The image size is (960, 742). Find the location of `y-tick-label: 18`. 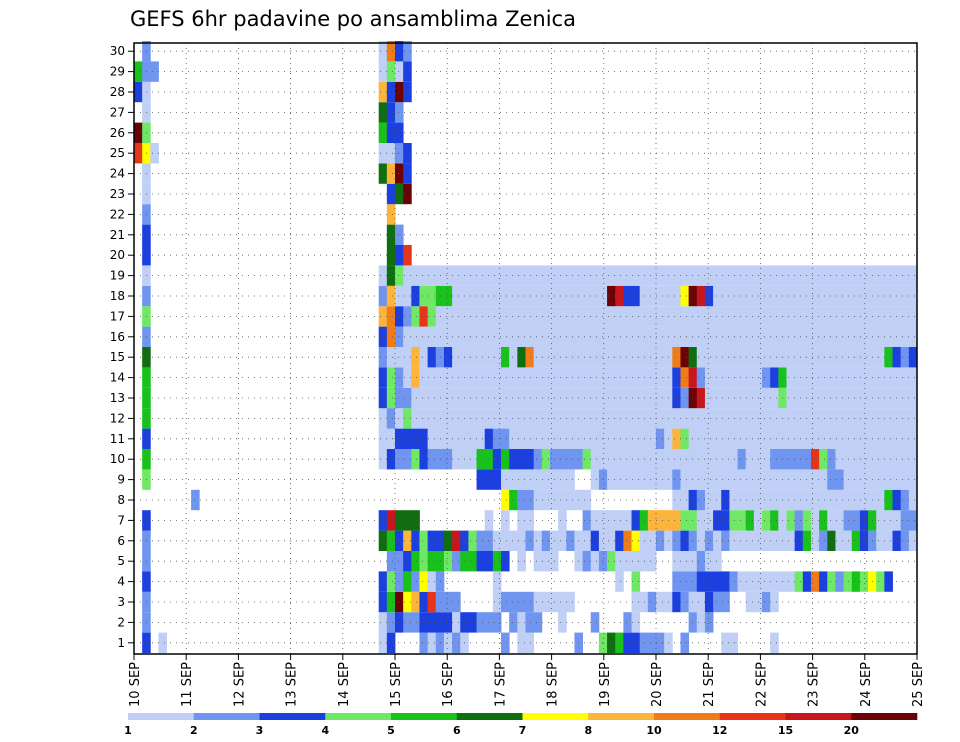

y-tick-label: 18 is located at coordinates (117, 296).